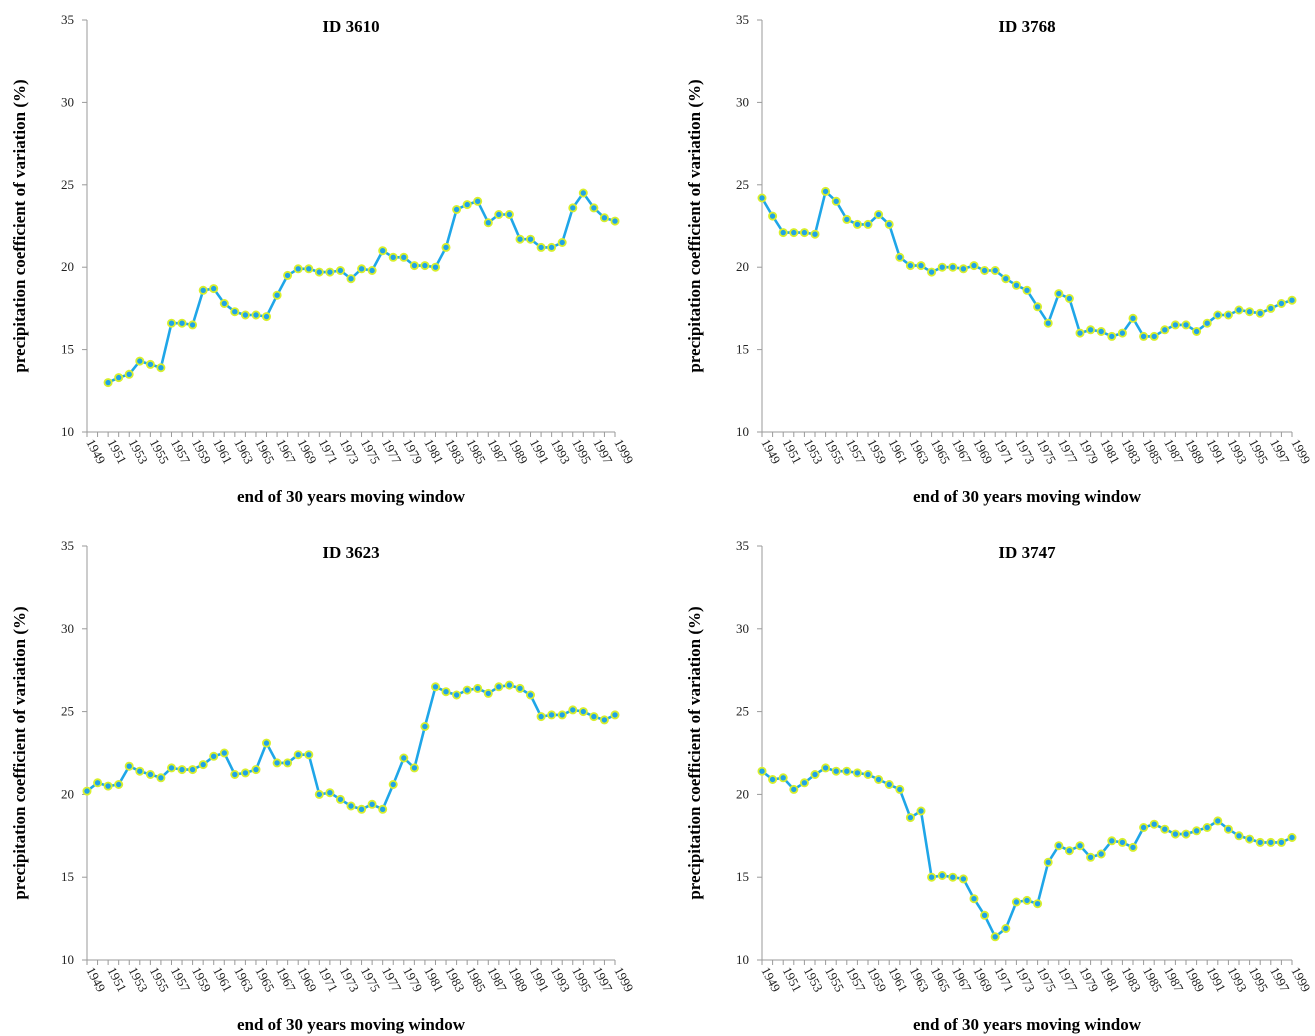 This screenshot has height=1036, width=1315. I want to click on x-tick-label: 1963, so click(919, 451).